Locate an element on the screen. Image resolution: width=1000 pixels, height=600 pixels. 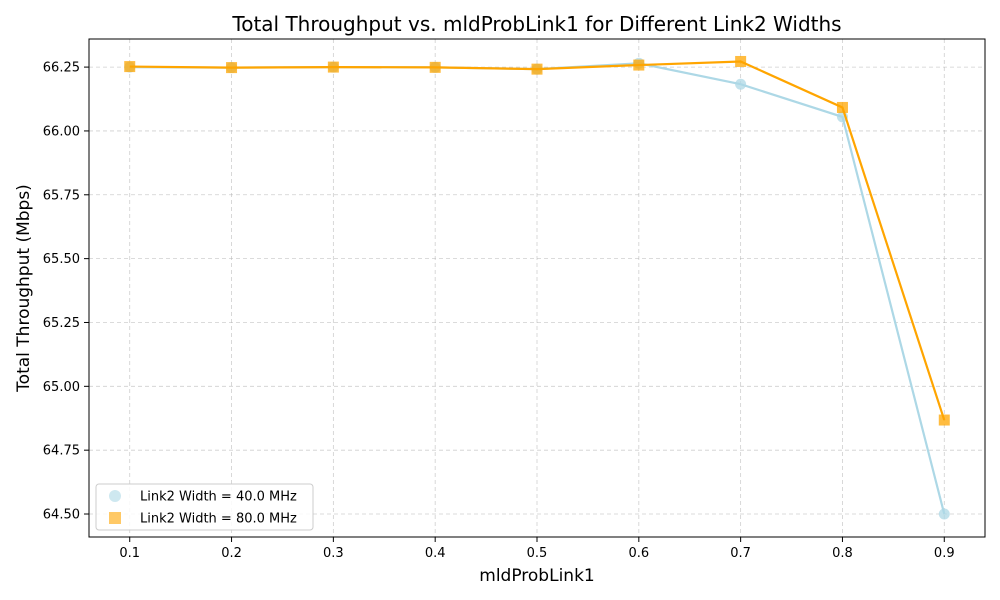
x-tick-label: 0.7 is located at coordinates (740, 553).